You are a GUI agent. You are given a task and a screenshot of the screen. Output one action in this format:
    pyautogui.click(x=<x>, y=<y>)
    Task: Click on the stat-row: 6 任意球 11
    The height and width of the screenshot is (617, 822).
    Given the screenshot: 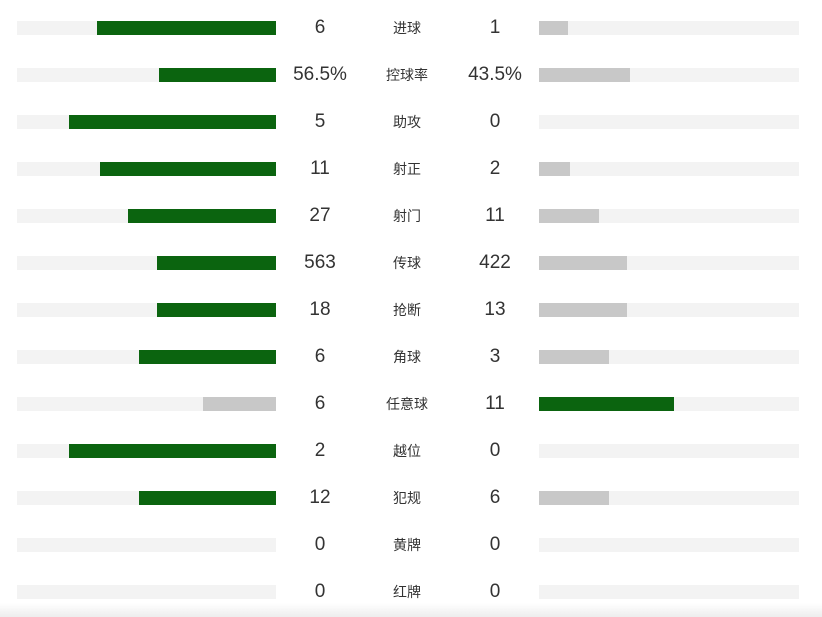 What is the action you would take?
    pyautogui.click(x=411, y=403)
    